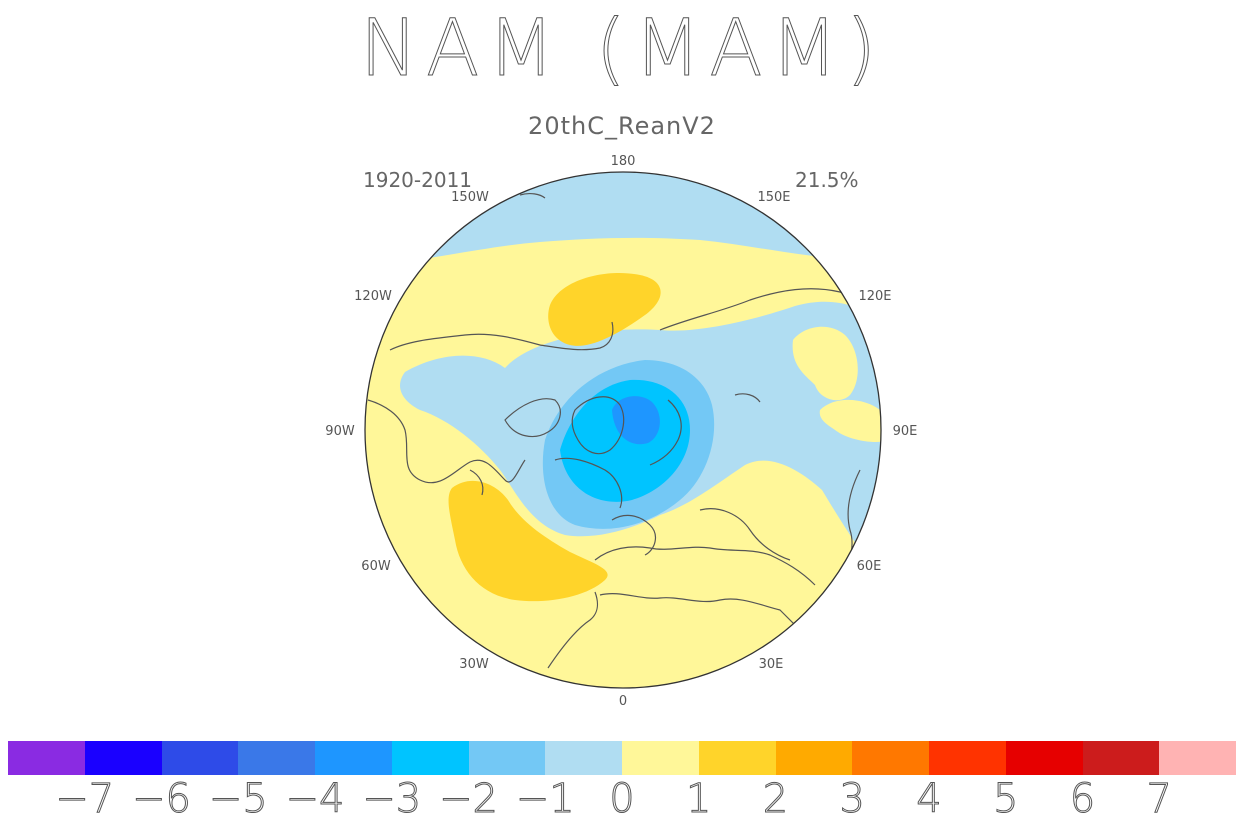  Describe the element at coordinates (623, 161) in the screenshot. I see `lon-label-180: 180` at that location.